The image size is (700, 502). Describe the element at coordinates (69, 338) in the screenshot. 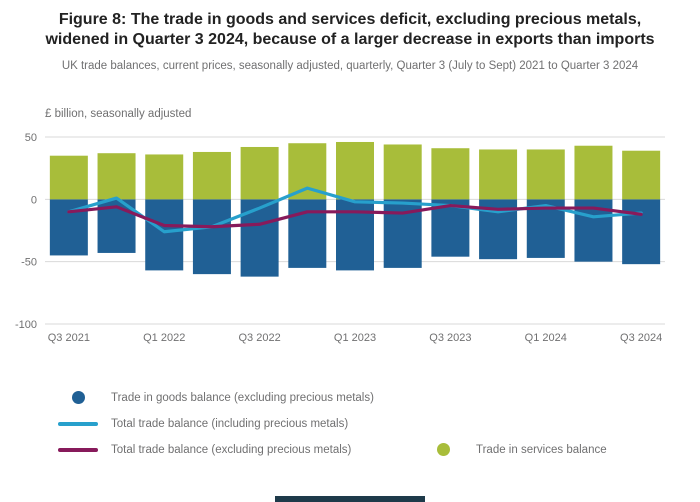

I see `x-tick-label: Q3 2021` at that location.